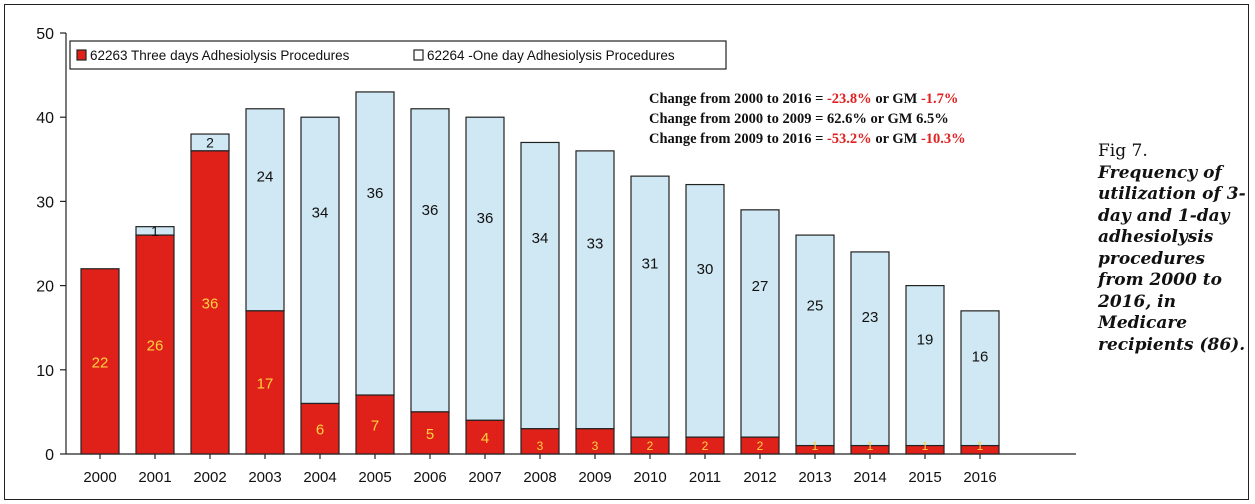  I want to click on data-label-one-day: 19, so click(925, 339).